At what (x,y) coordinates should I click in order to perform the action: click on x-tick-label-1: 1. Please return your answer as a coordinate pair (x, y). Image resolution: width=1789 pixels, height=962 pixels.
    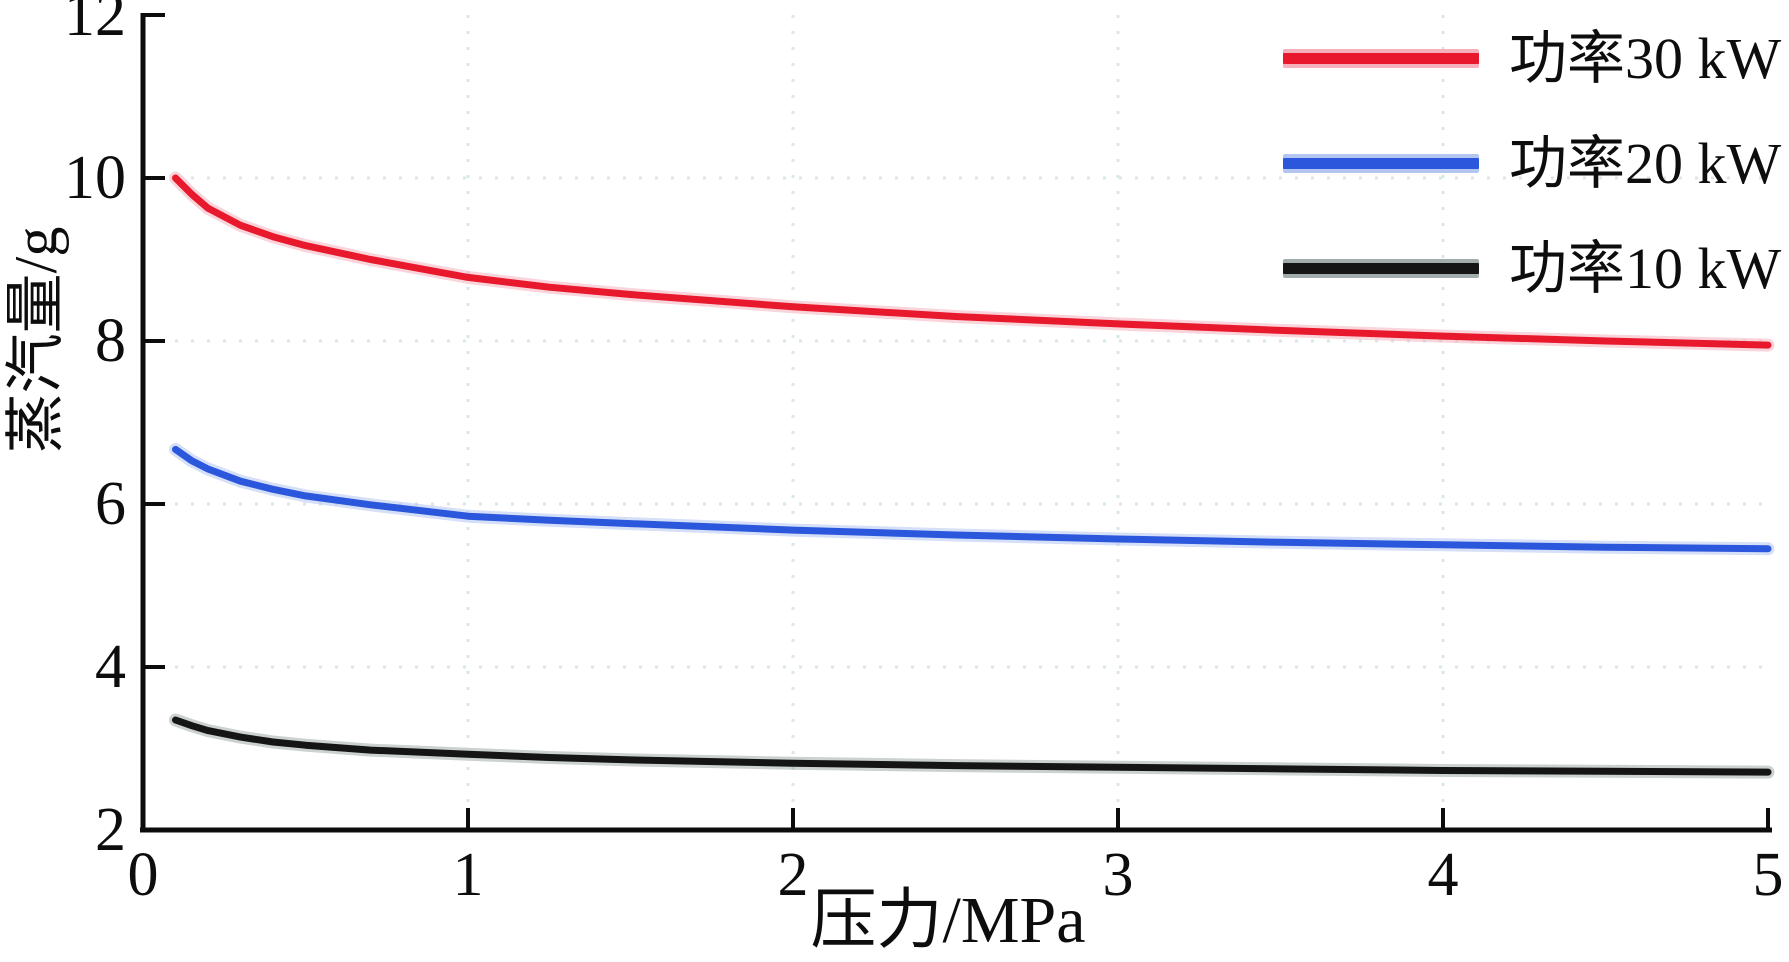
    Looking at the image, I should click on (468, 875).